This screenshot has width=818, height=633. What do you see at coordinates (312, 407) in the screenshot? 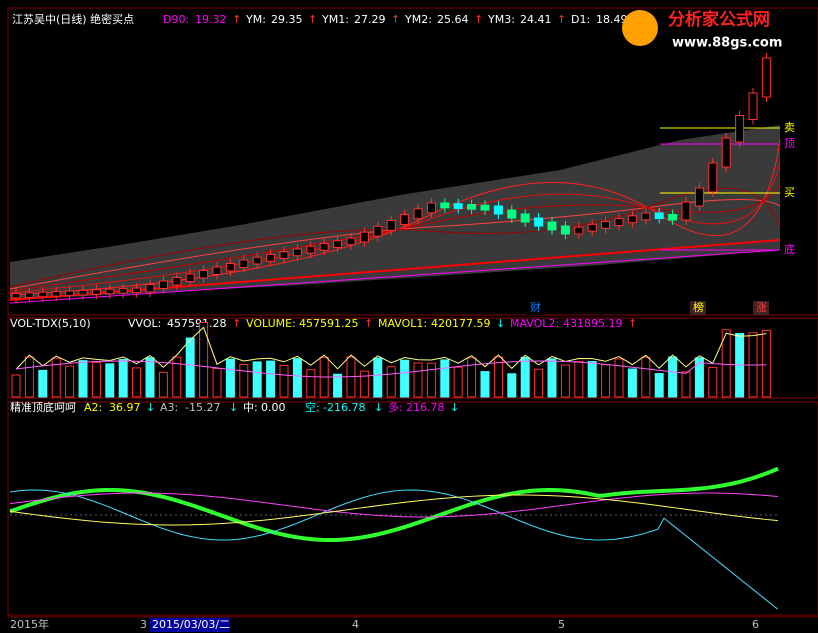
I see `readout-label: 空:` at bounding box center [312, 407].